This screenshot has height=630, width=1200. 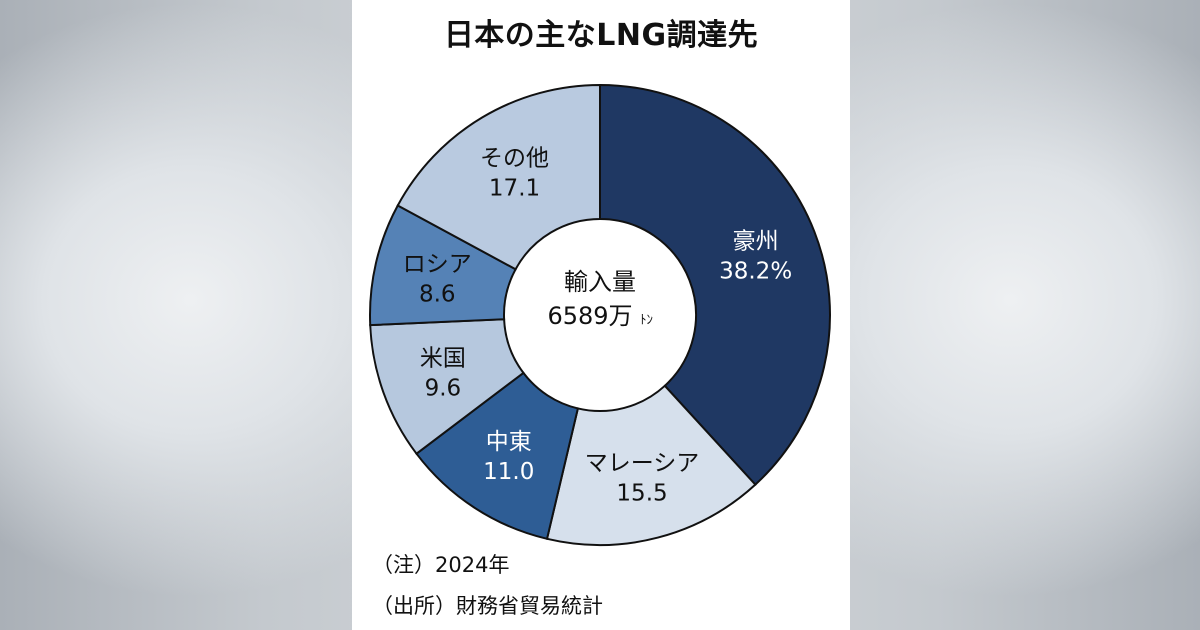 What do you see at coordinates (508, 472) in the screenshot?
I see `slice-value-2: 11.0` at bounding box center [508, 472].